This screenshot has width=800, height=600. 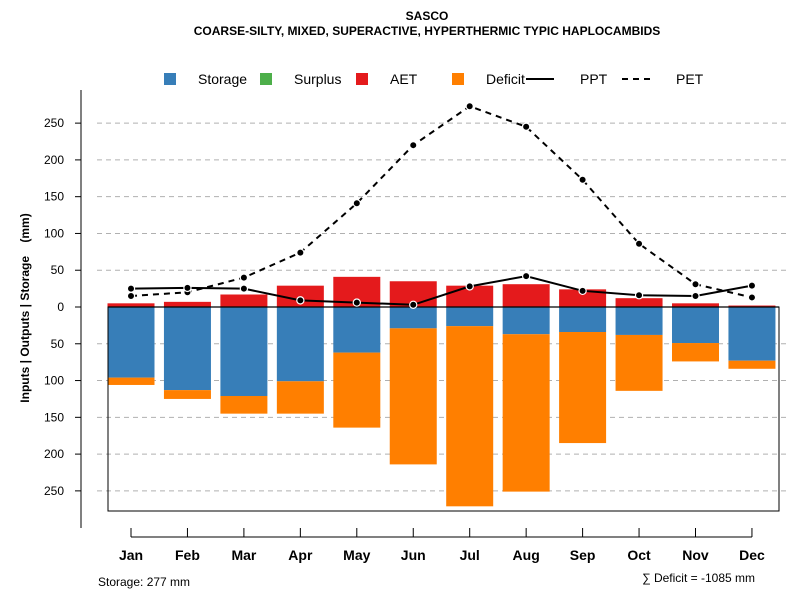 What do you see at coordinates (362, 79) in the screenshot?
I see `legend-swatch-aet` at bounding box center [362, 79].